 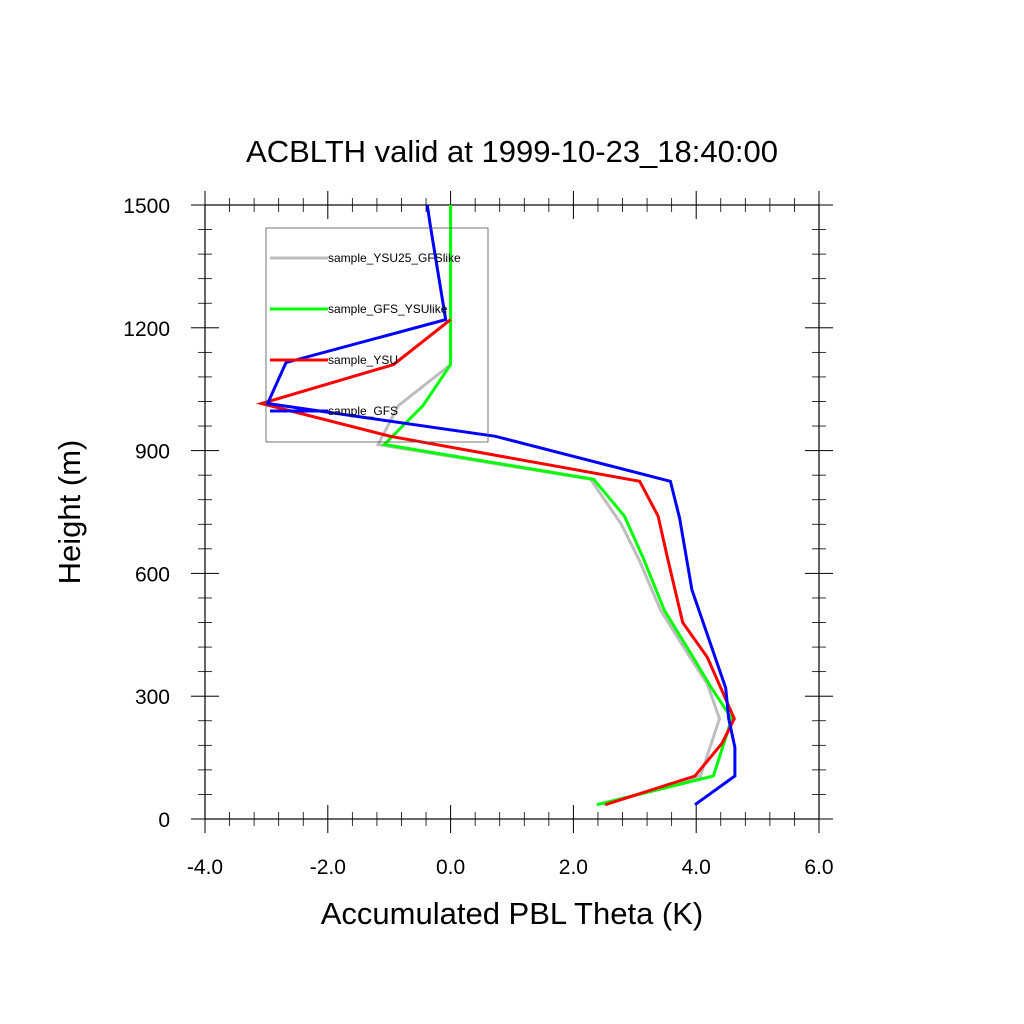 I want to click on y-tick-labels: 0 300 600 900 1200 1500, so click(x=146, y=513).